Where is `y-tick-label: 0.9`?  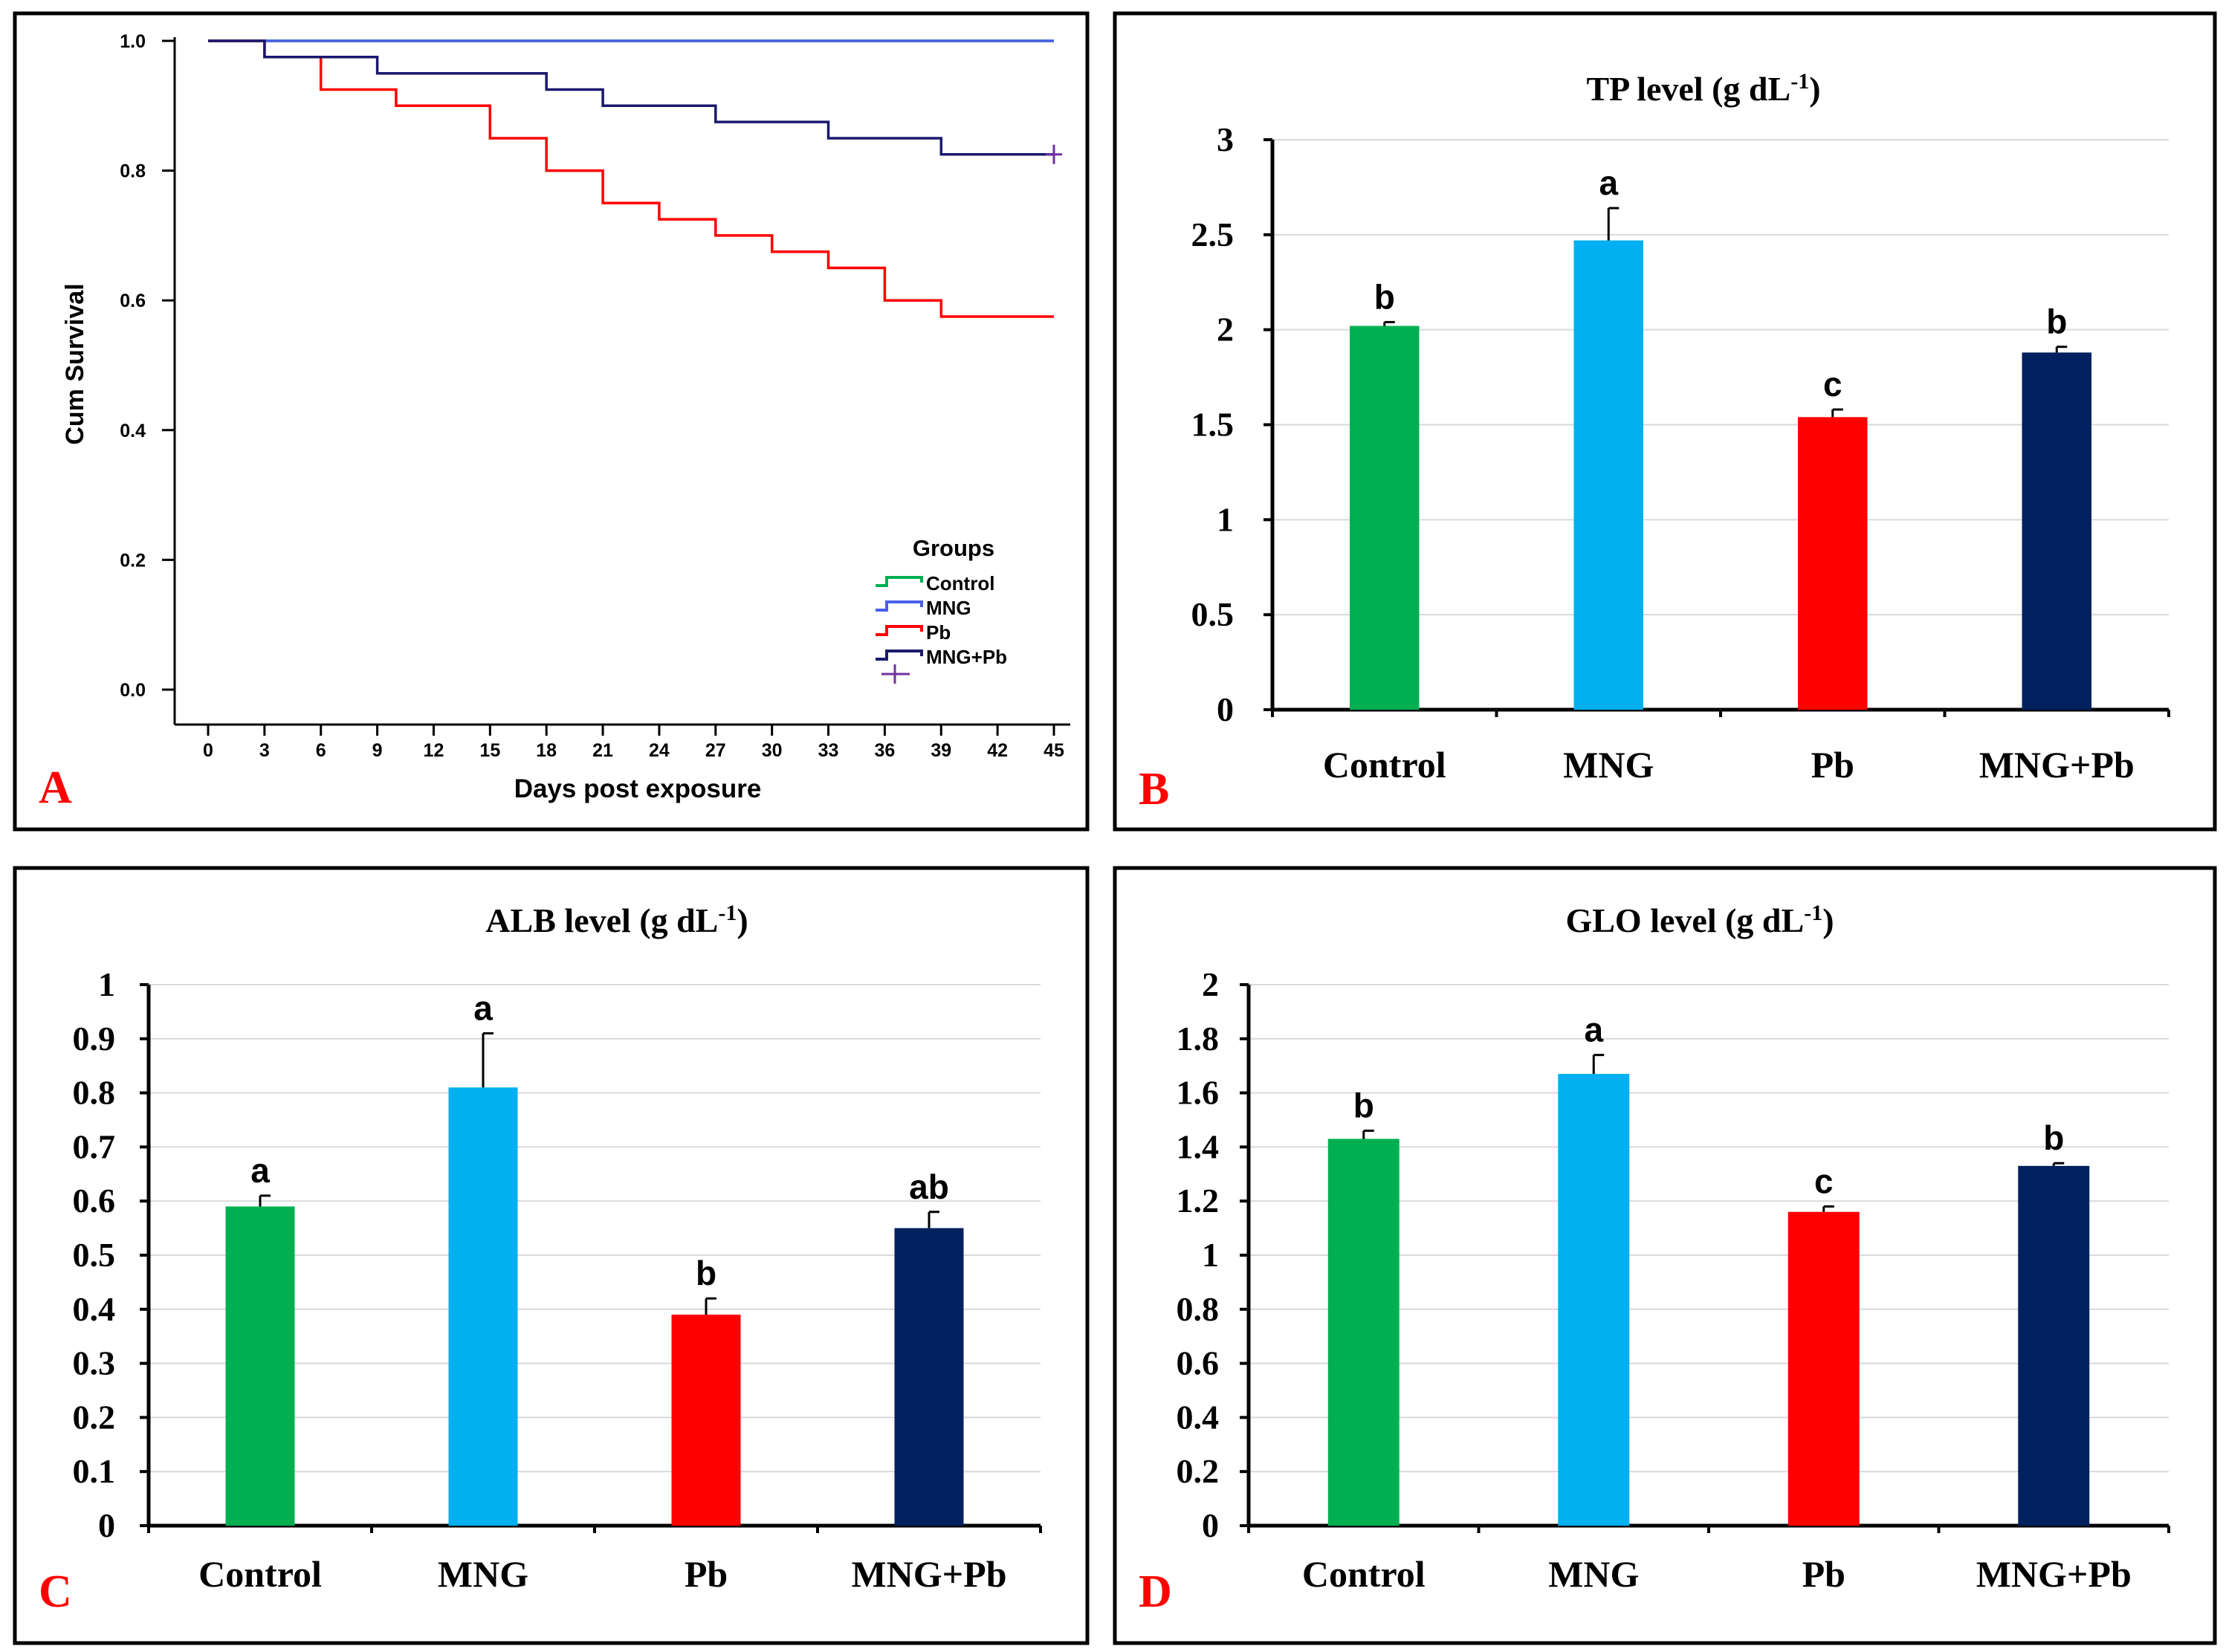
y-tick-label: 0.9 is located at coordinates (94, 1038).